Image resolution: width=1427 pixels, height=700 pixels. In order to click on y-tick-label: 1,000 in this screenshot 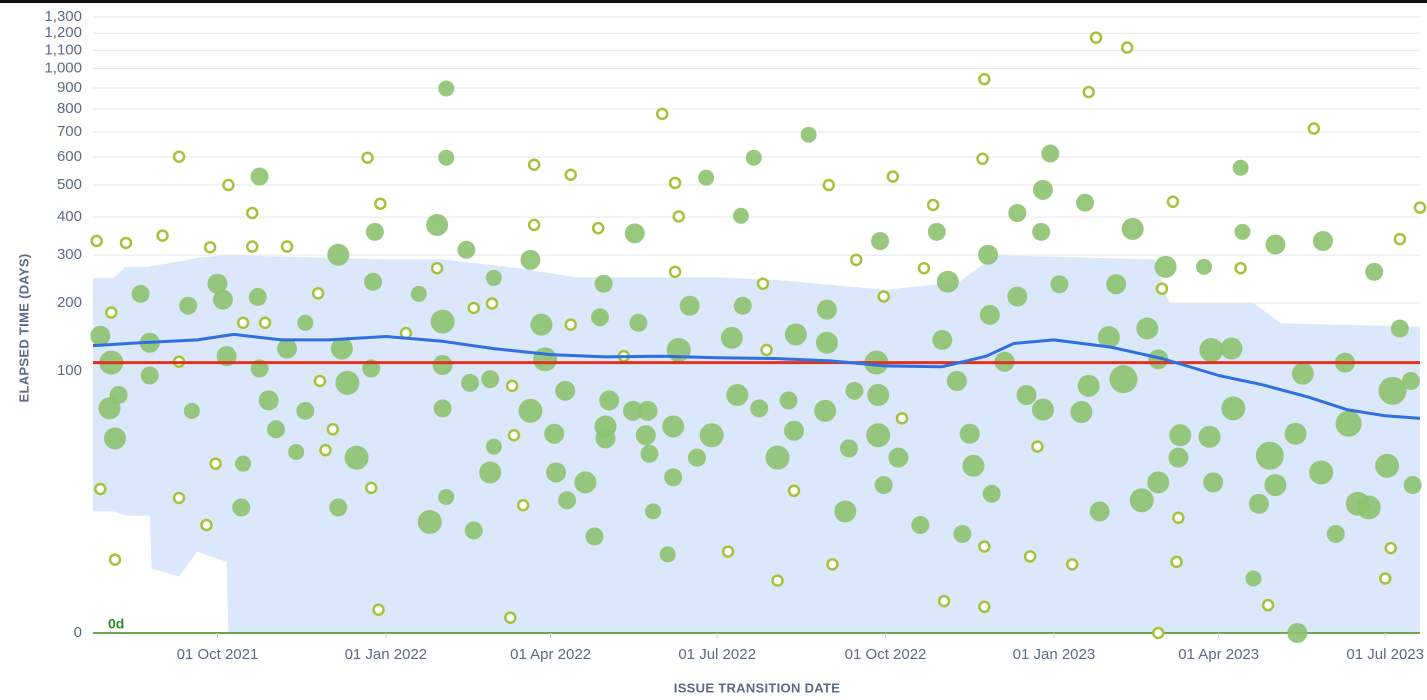, I will do `click(63, 68)`.